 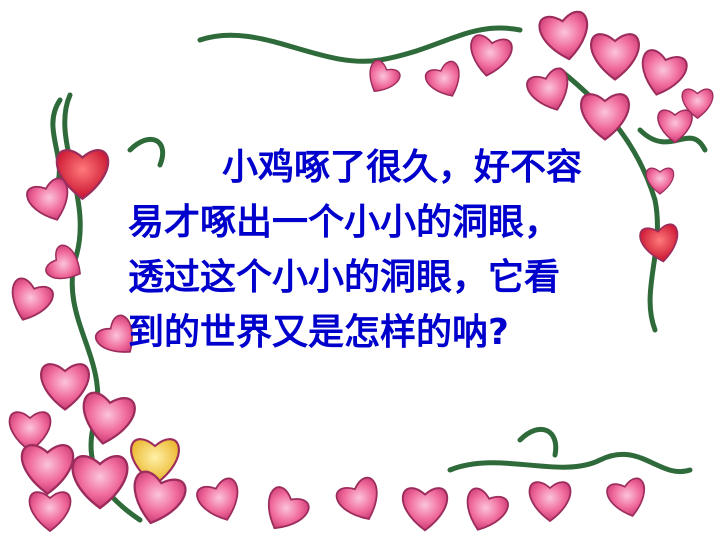 What do you see at coordinates (402, 167) in the screenshot?
I see `story-line-1: 小鸡啄了很久，好不容` at bounding box center [402, 167].